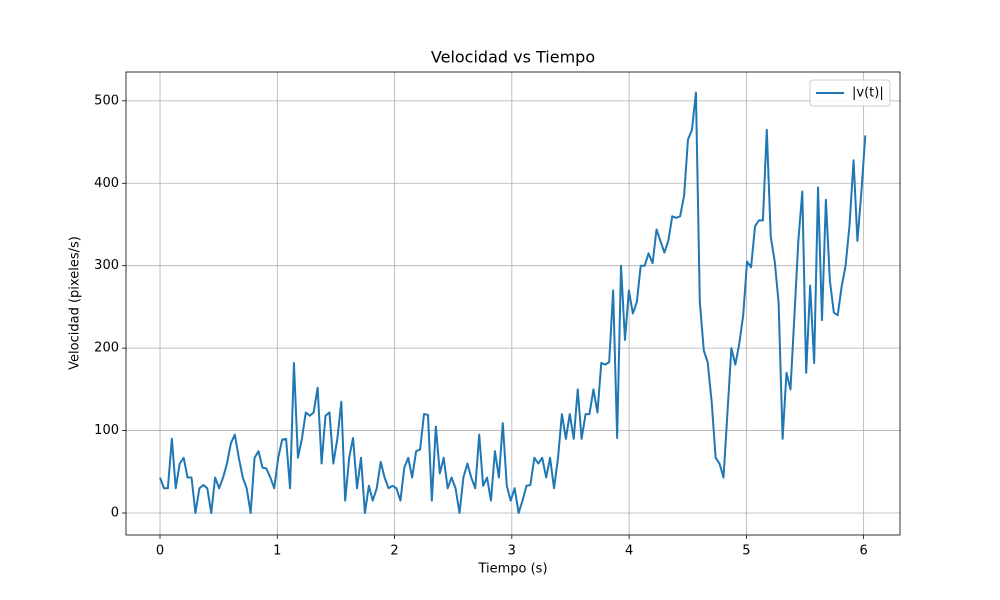  Describe the element at coordinates (868, 93) in the screenshot. I see `legend-label: |v(t)|` at that location.